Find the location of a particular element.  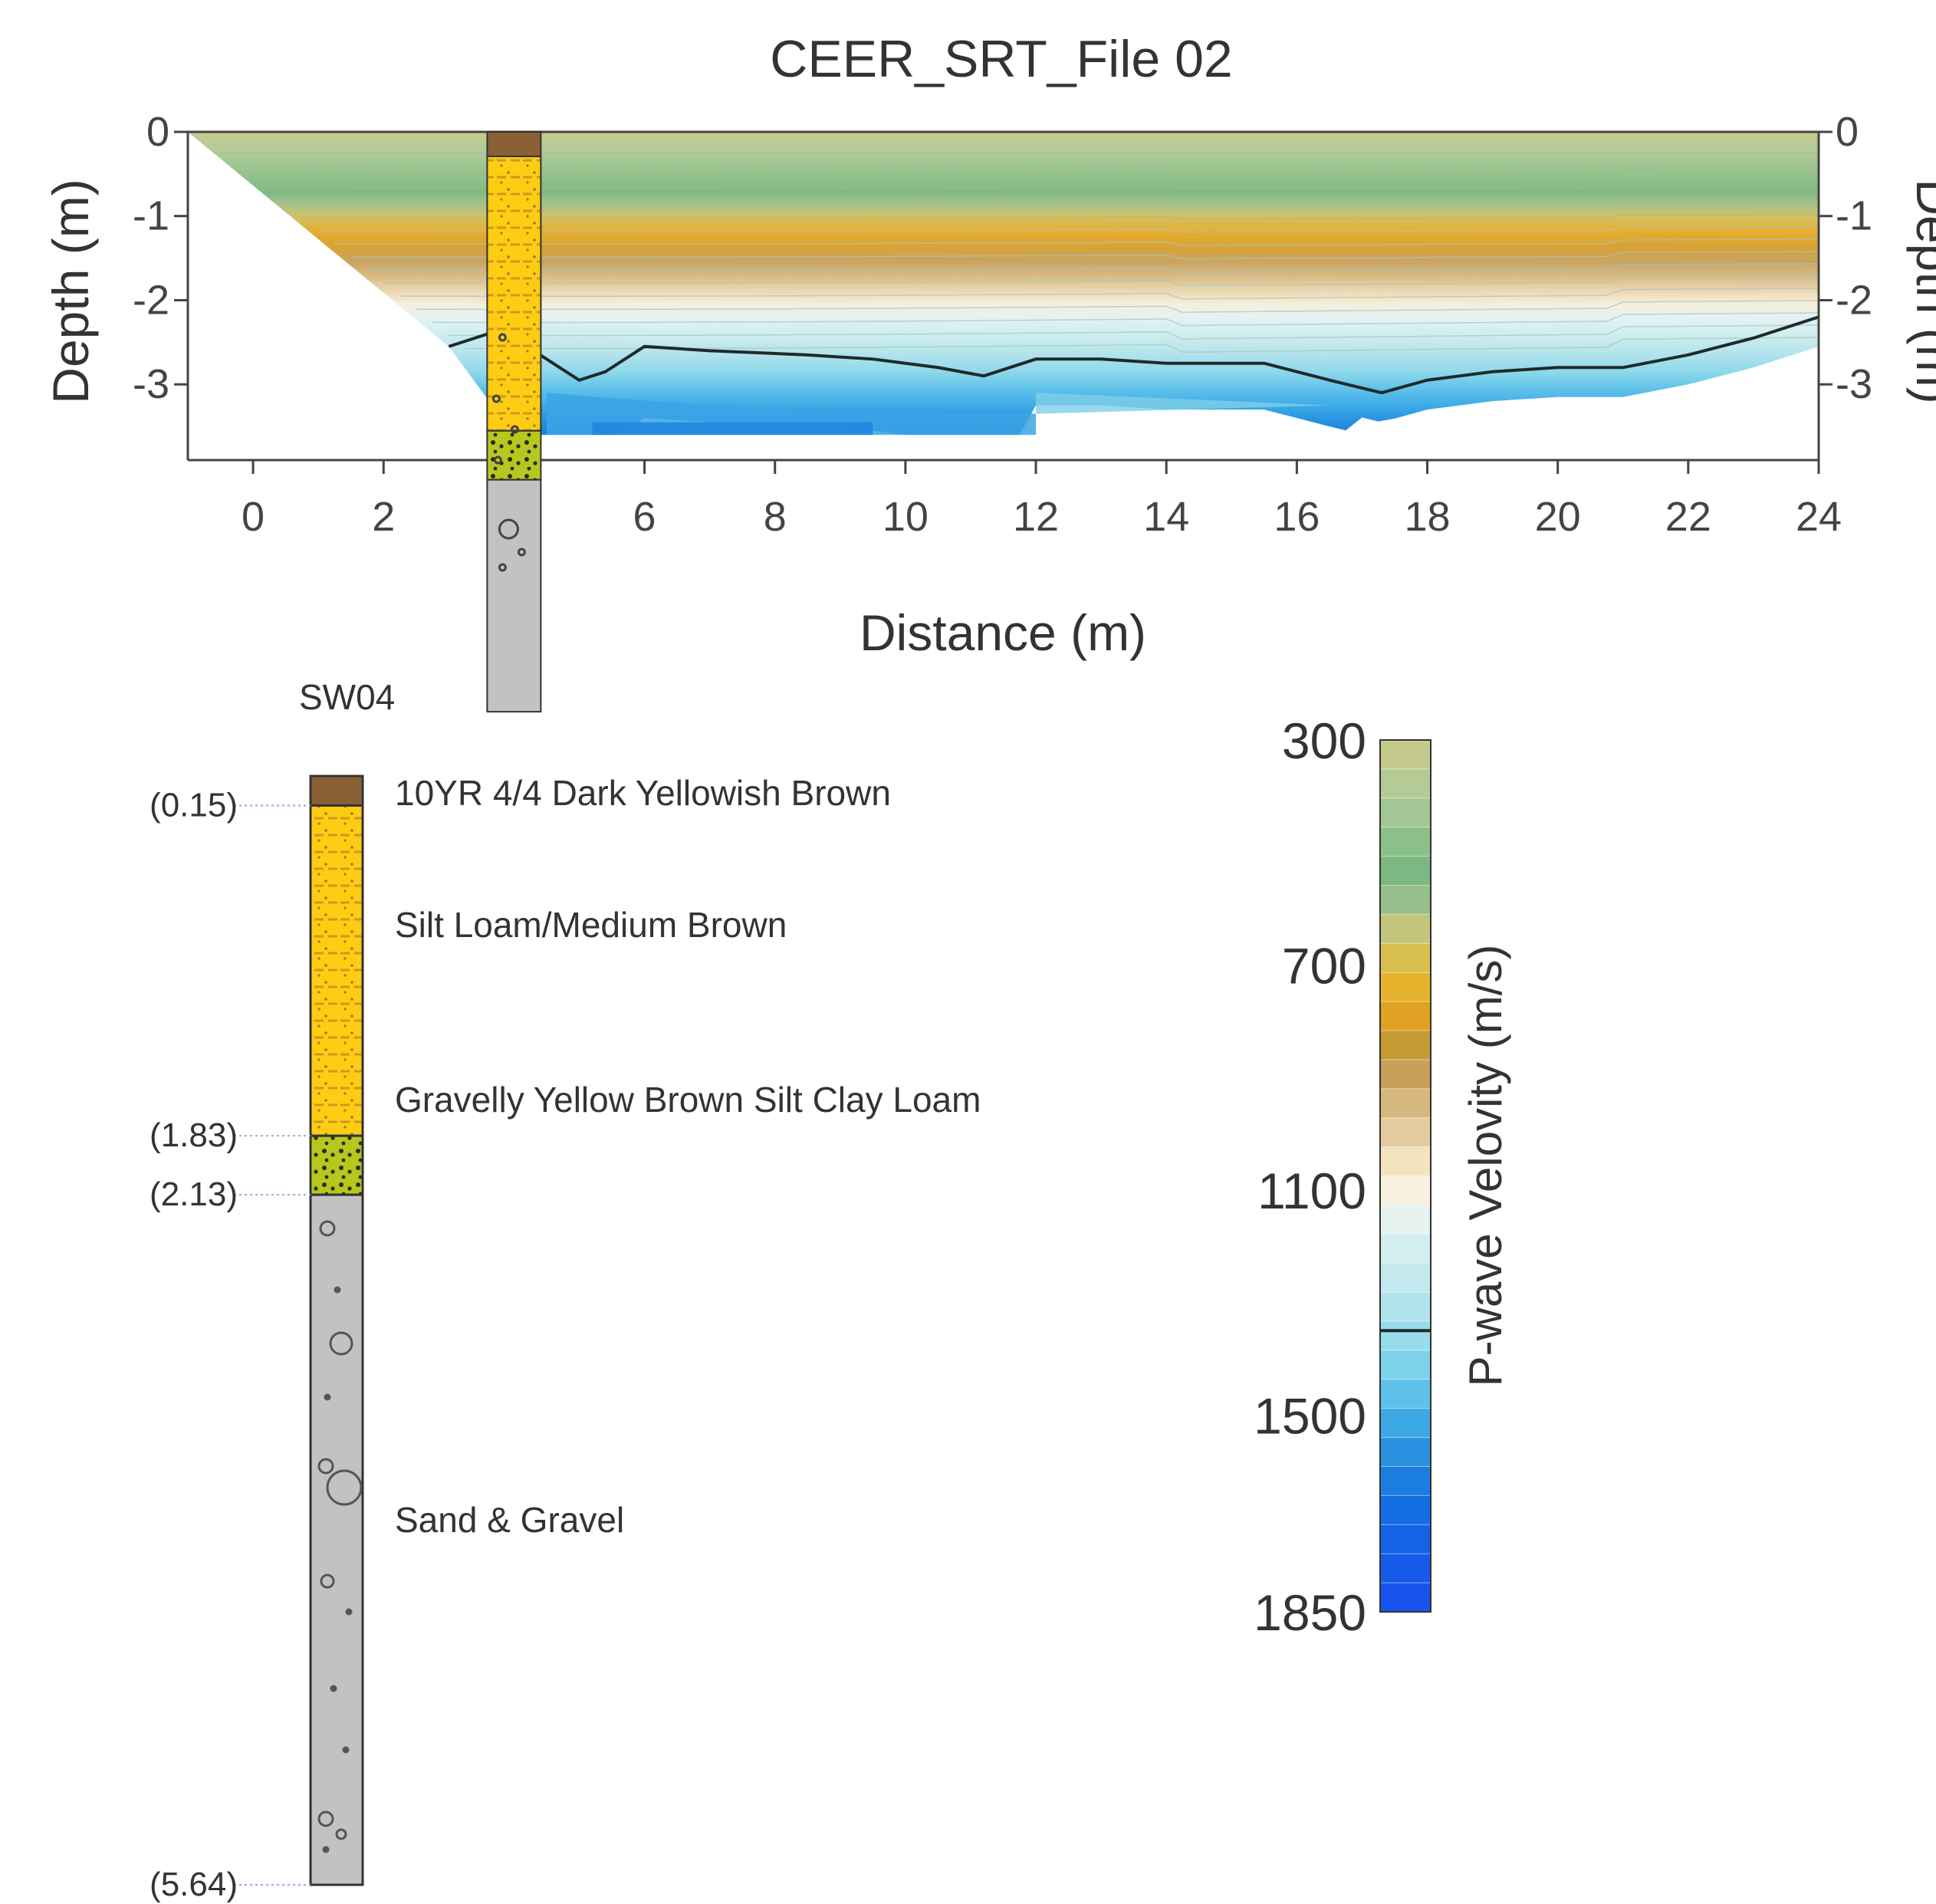

y-tick-label: -1 is located at coordinates (151, 216).